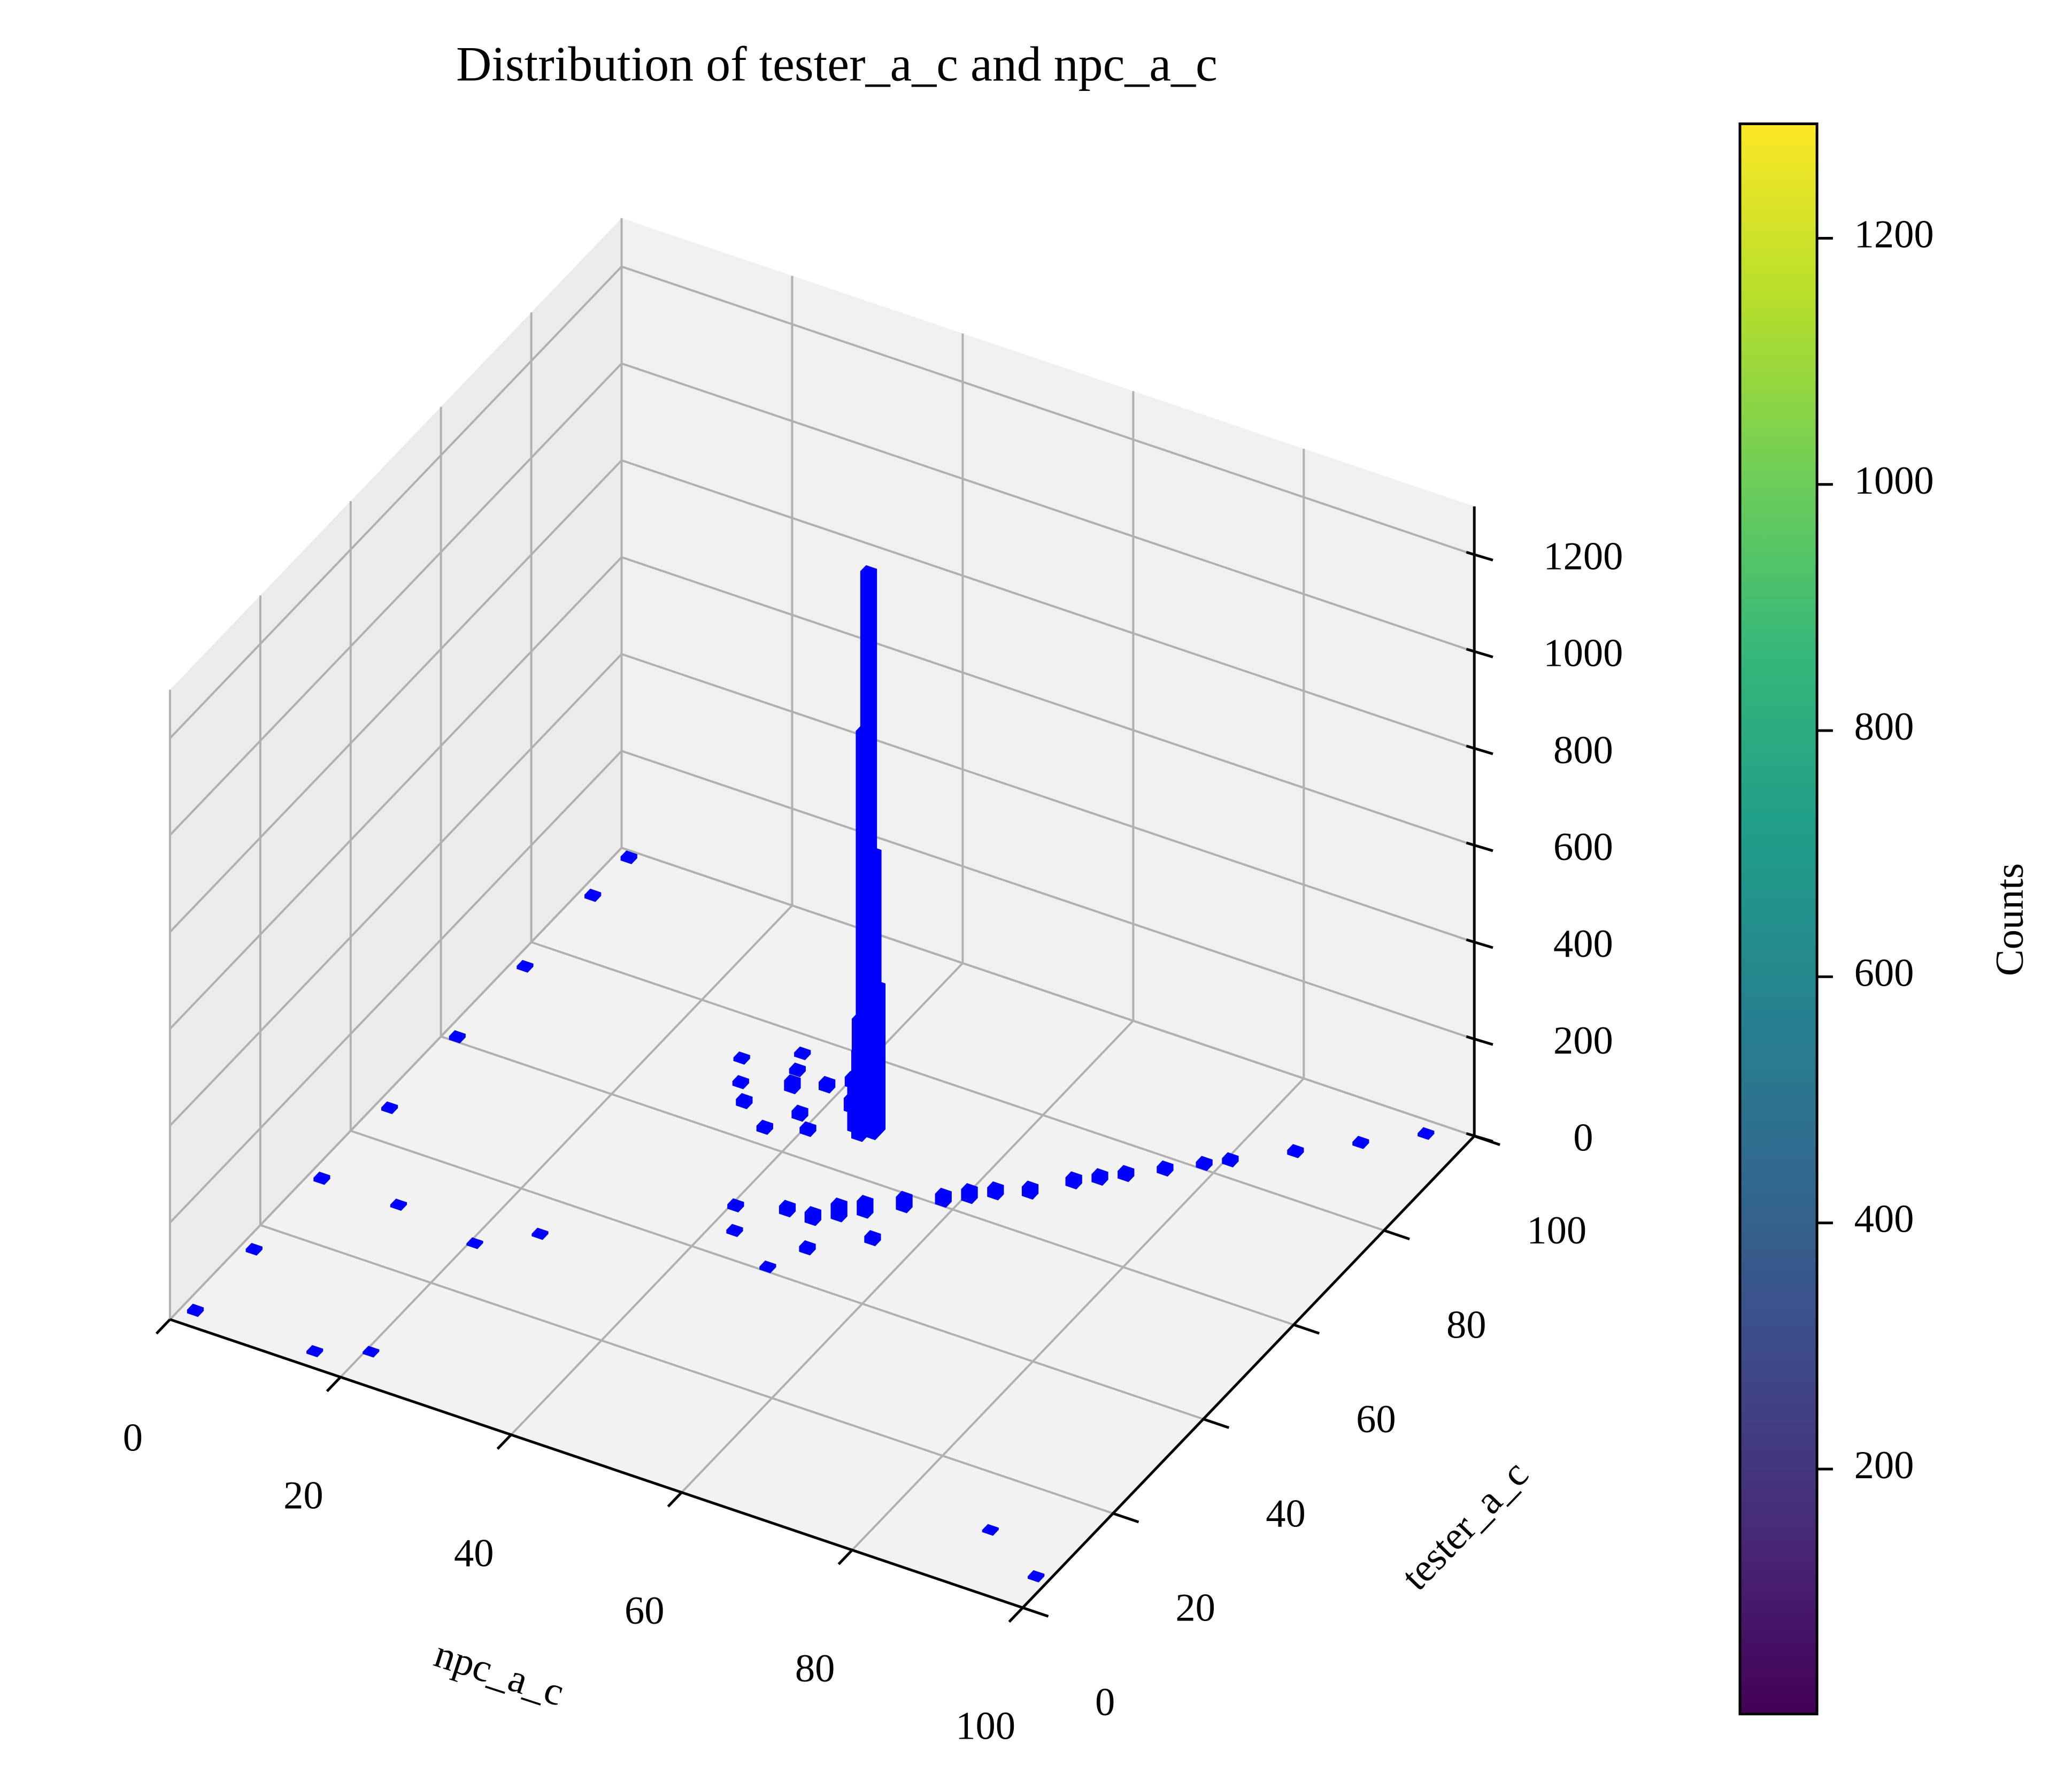  What do you see at coordinates (1583, 847) in the screenshot?
I see `z-tick-label: 600` at bounding box center [1583, 847].